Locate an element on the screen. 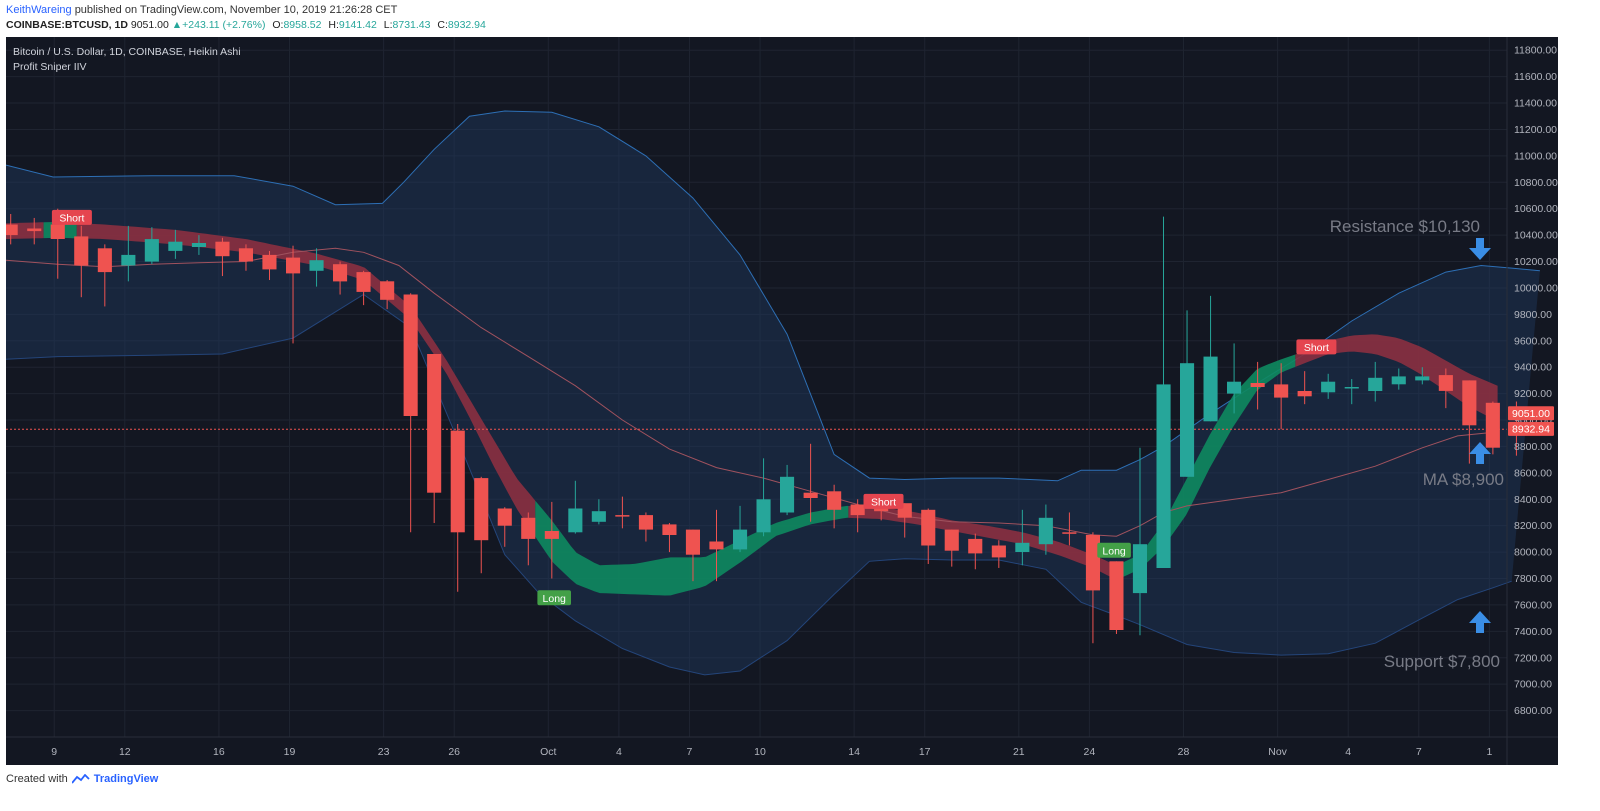  ribbon-bullish-segment is located at coordinates (692, 548).